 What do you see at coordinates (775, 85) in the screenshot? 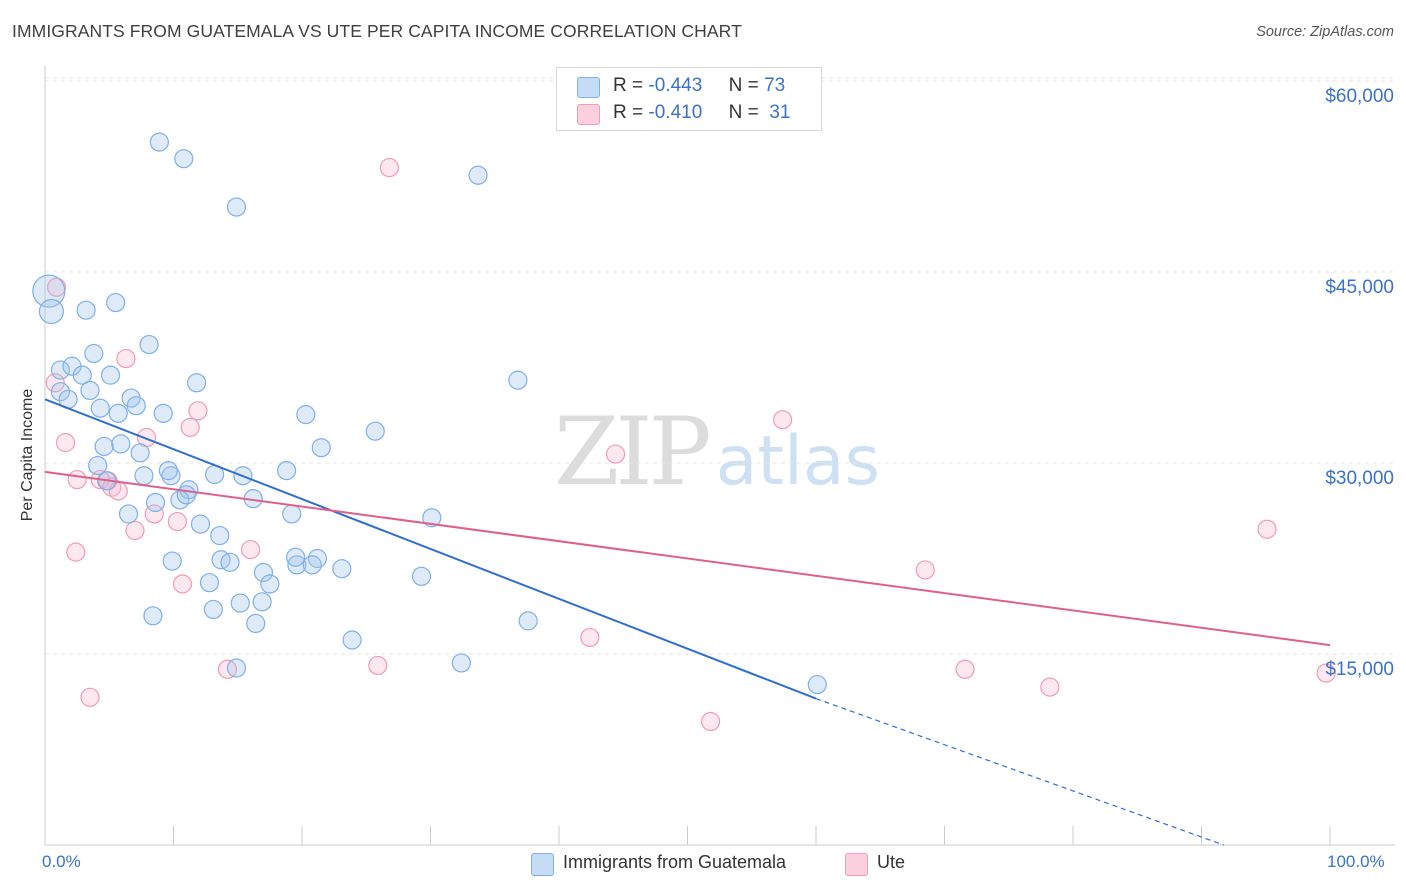
I see `n-value: 73` at bounding box center [775, 85].